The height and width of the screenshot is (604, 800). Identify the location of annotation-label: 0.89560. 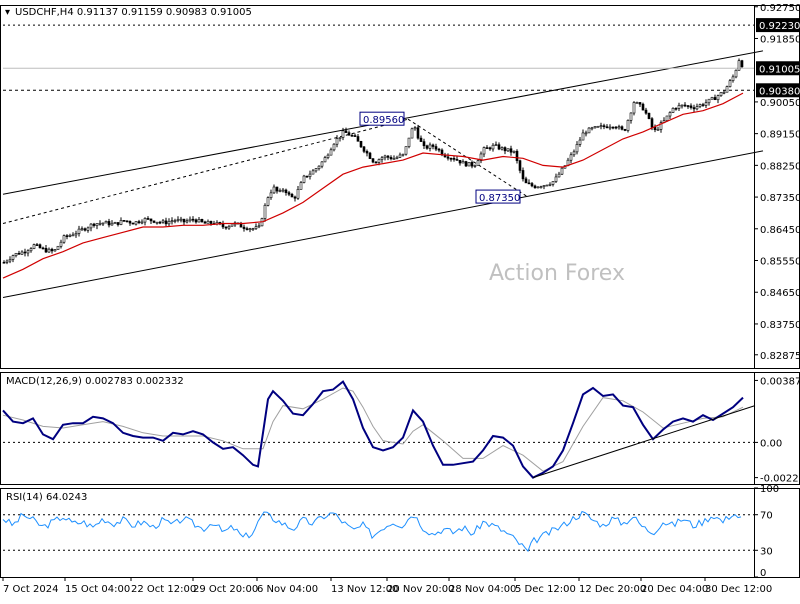
(383, 120).